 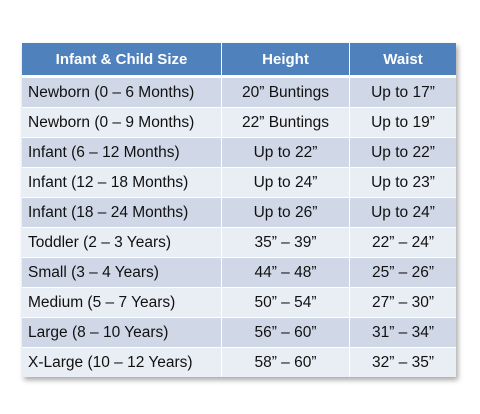 What do you see at coordinates (122, 362) in the screenshot?
I see `size-cell: X-Large (10 – 12 Years)` at bounding box center [122, 362].